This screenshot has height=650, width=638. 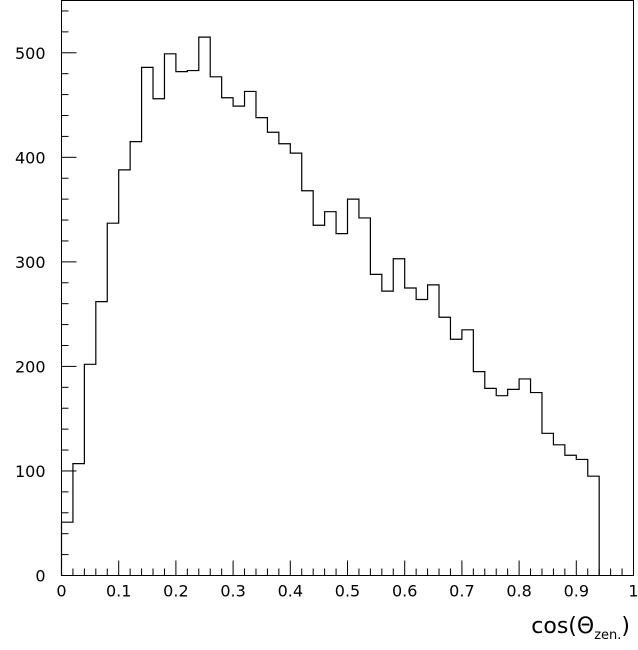 What do you see at coordinates (30, 471) in the screenshot?
I see `y-tick-label: 100` at bounding box center [30, 471].